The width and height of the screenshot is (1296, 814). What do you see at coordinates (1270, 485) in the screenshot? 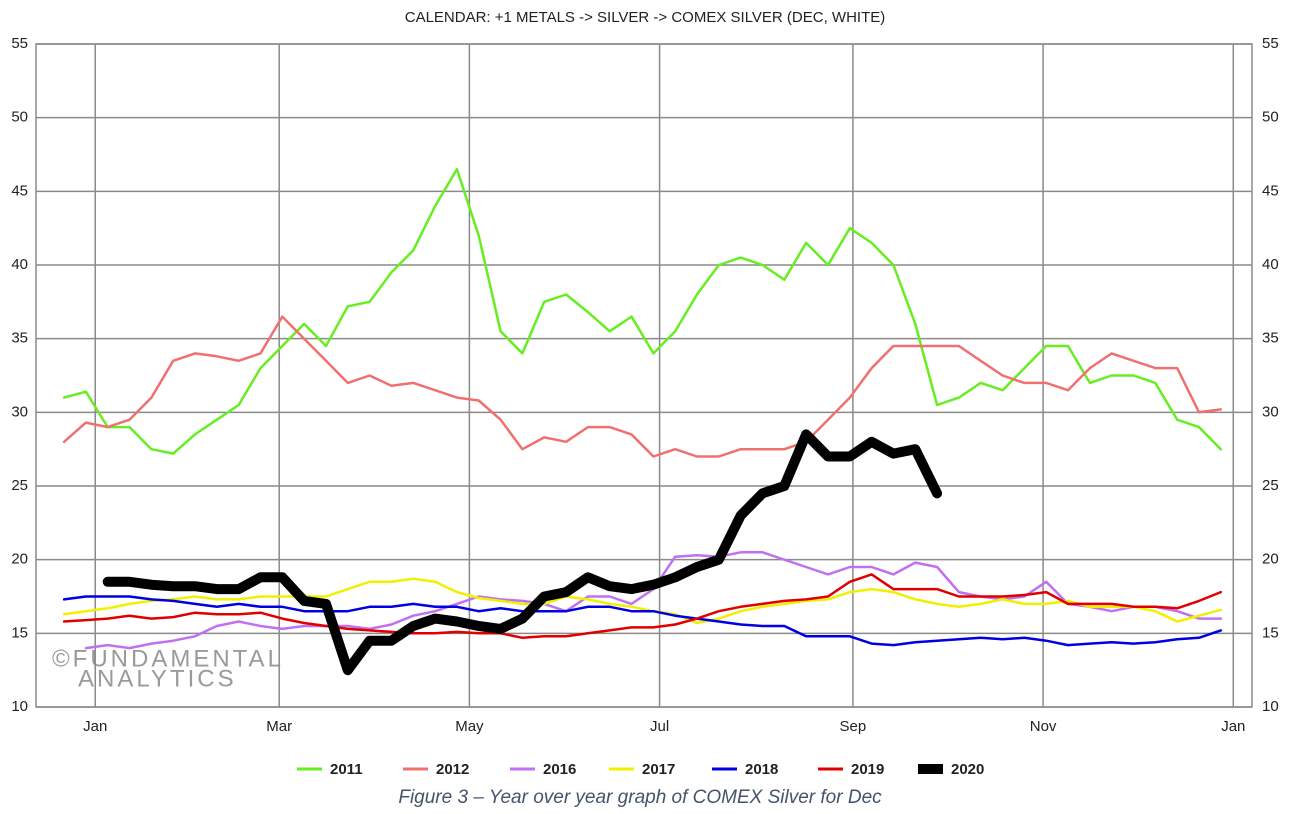
I see `y2-tick-label: 25` at bounding box center [1270, 485].